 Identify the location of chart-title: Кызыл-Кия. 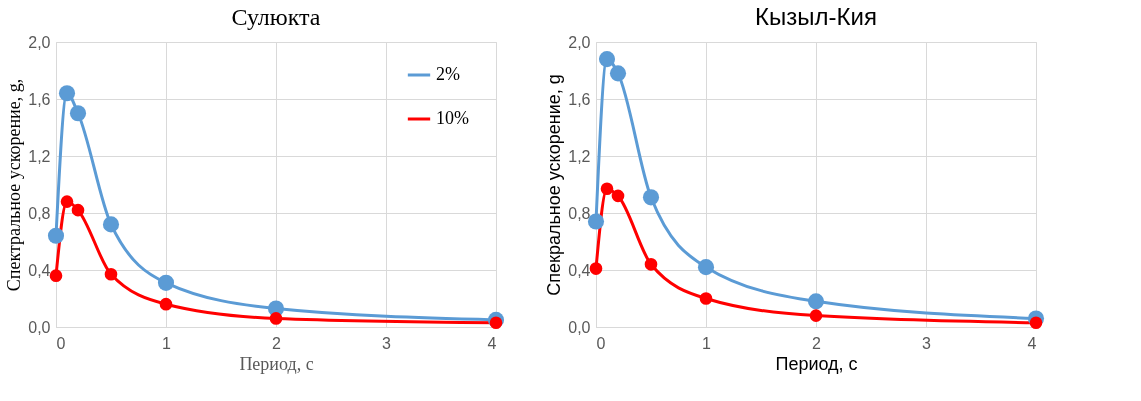
(816, 16).